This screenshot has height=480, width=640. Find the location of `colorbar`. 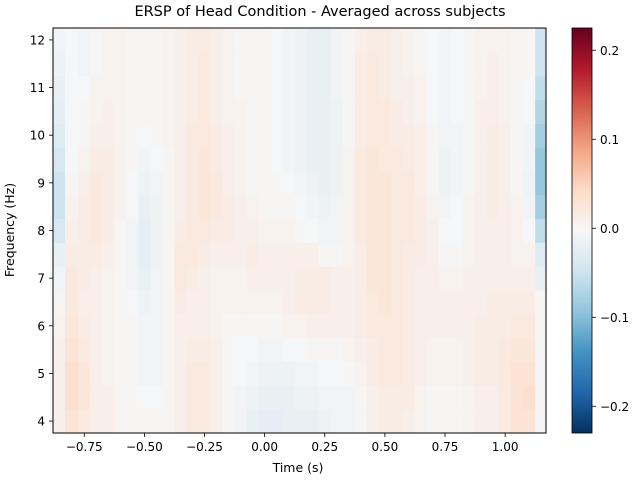

colorbar is located at coordinates (582, 230).